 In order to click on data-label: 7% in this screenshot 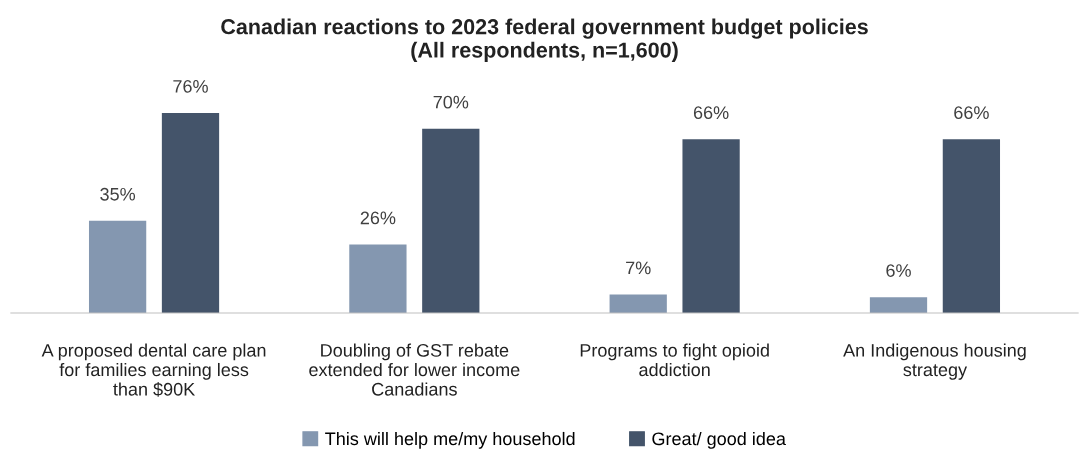, I will do `click(638, 268)`.